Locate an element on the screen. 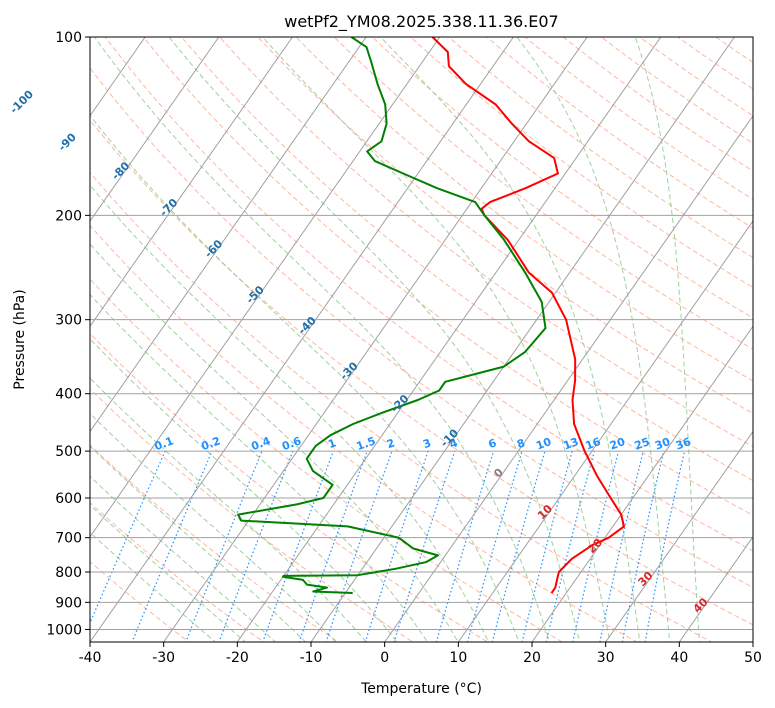 The image size is (775, 708). x-tick-label: 10 is located at coordinates (458, 658).